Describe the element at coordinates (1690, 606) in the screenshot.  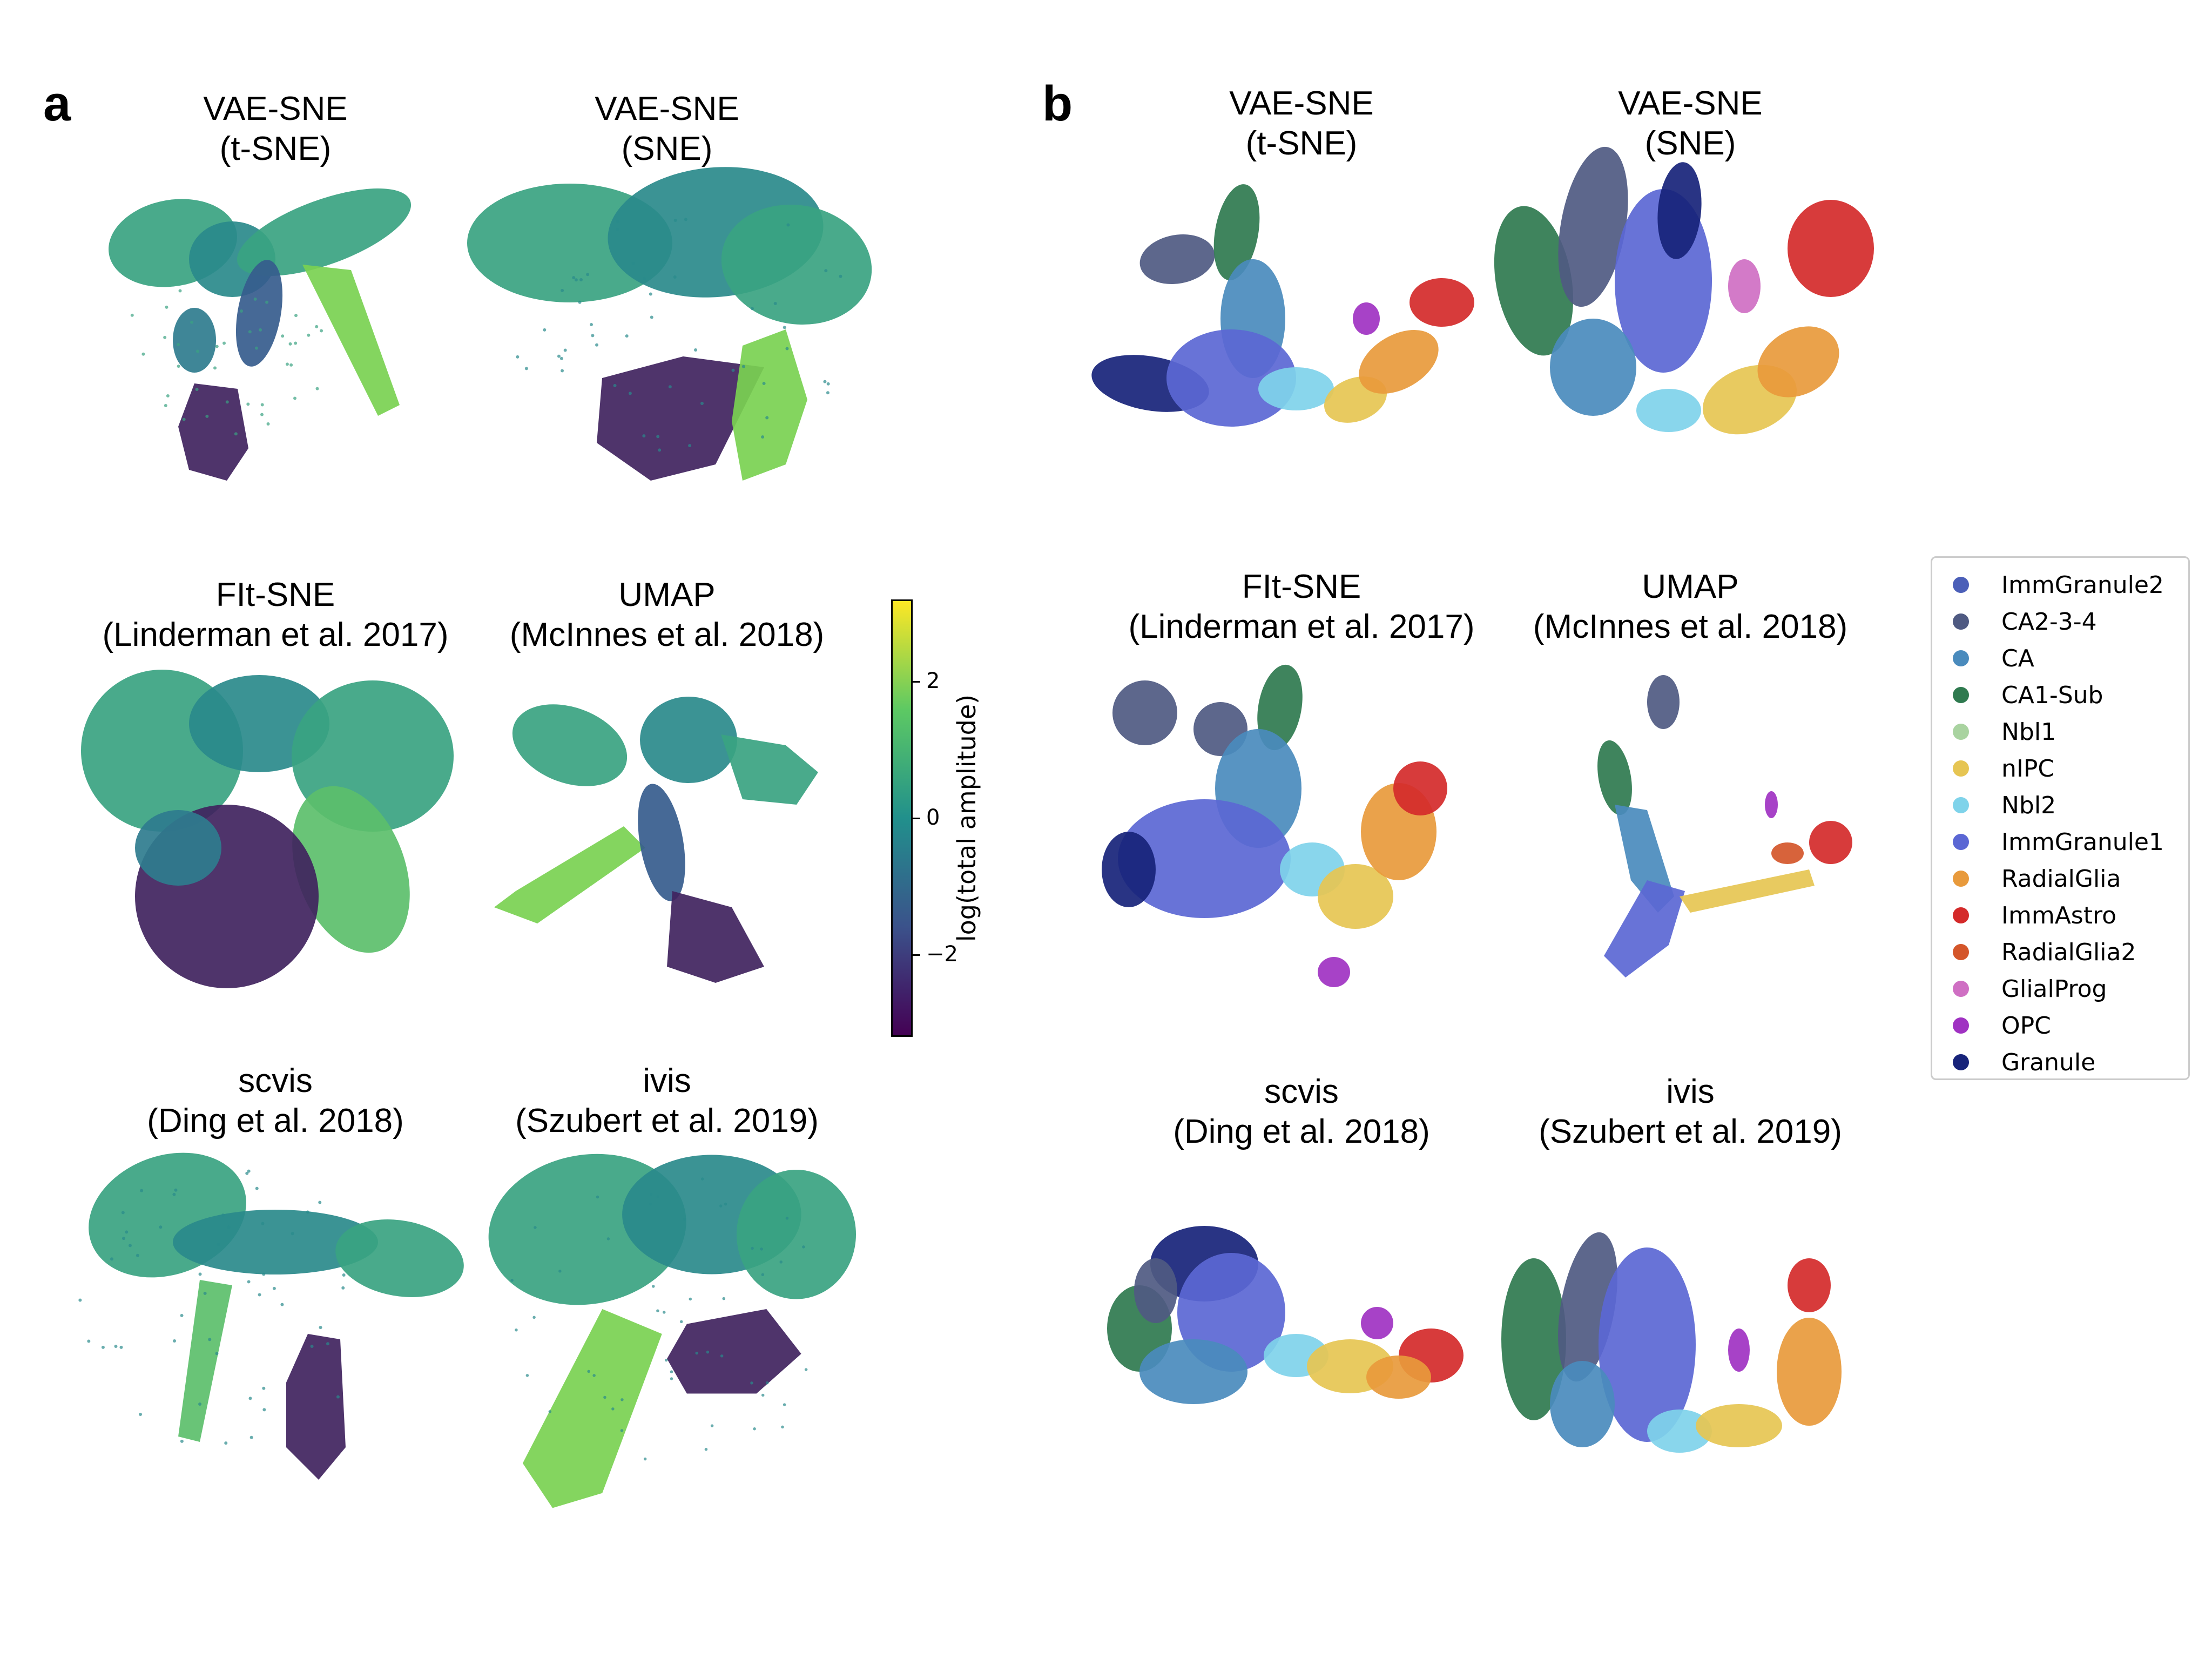
I see `b-title-umap: UMAP (McInnes et al. 2018)` at that location.